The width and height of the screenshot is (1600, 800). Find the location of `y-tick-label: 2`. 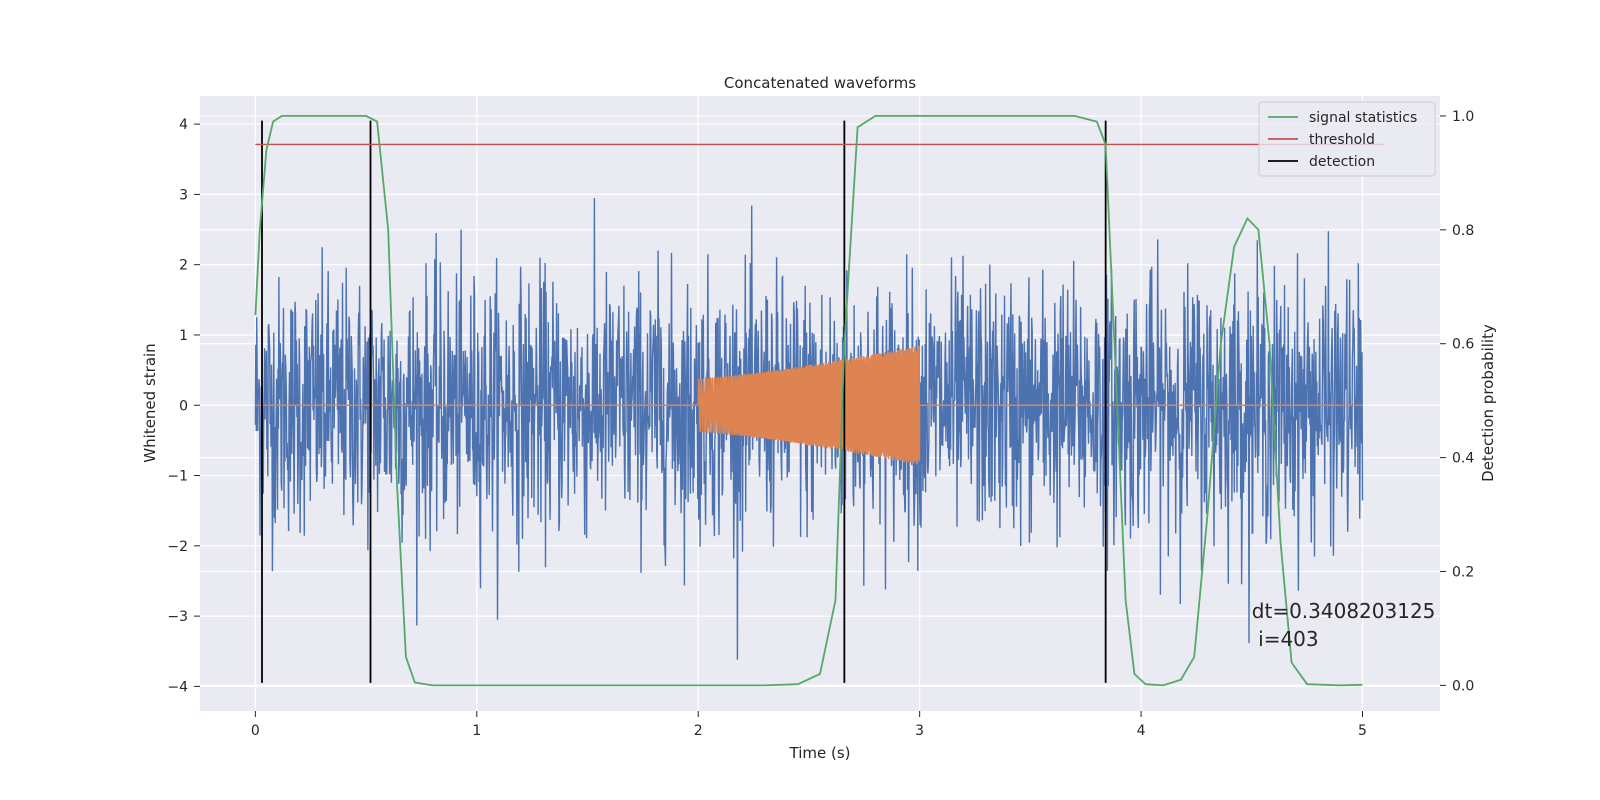

y-tick-label: 2 is located at coordinates (183, 266).